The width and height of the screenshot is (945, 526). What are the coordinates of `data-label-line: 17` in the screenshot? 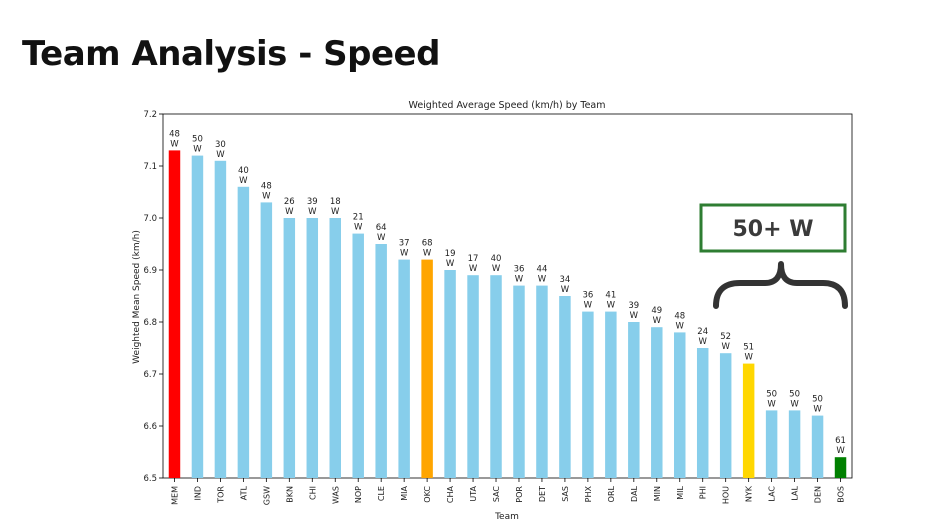 It's located at (473, 259).